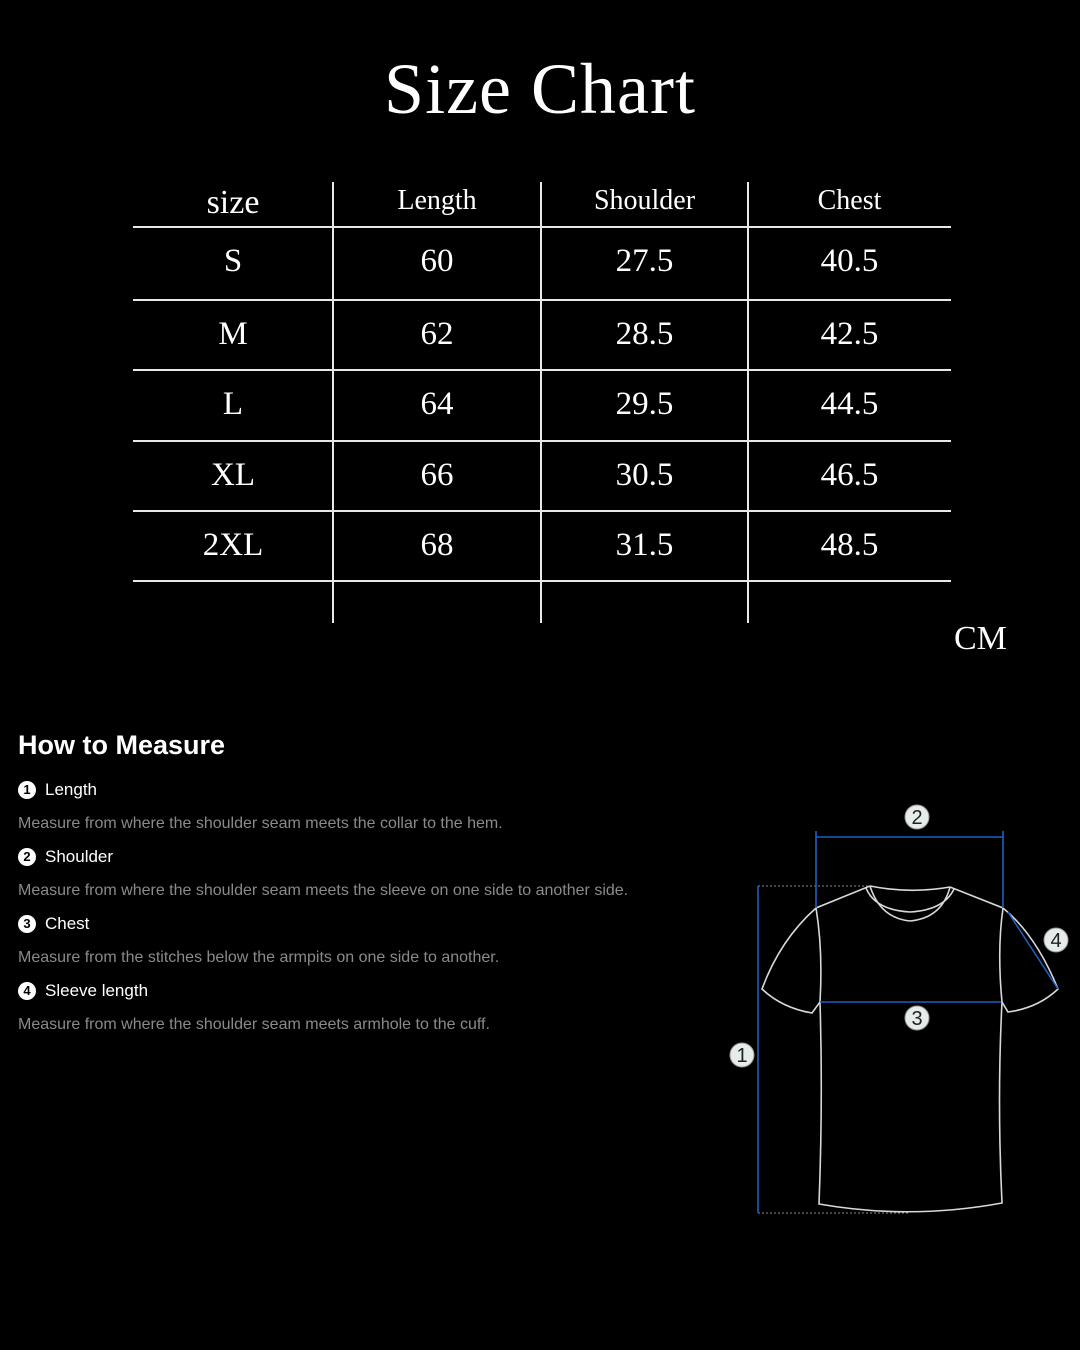  What do you see at coordinates (849, 545) in the screenshot?
I see `table-cell: 48.5` at bounding box center [849, 545].